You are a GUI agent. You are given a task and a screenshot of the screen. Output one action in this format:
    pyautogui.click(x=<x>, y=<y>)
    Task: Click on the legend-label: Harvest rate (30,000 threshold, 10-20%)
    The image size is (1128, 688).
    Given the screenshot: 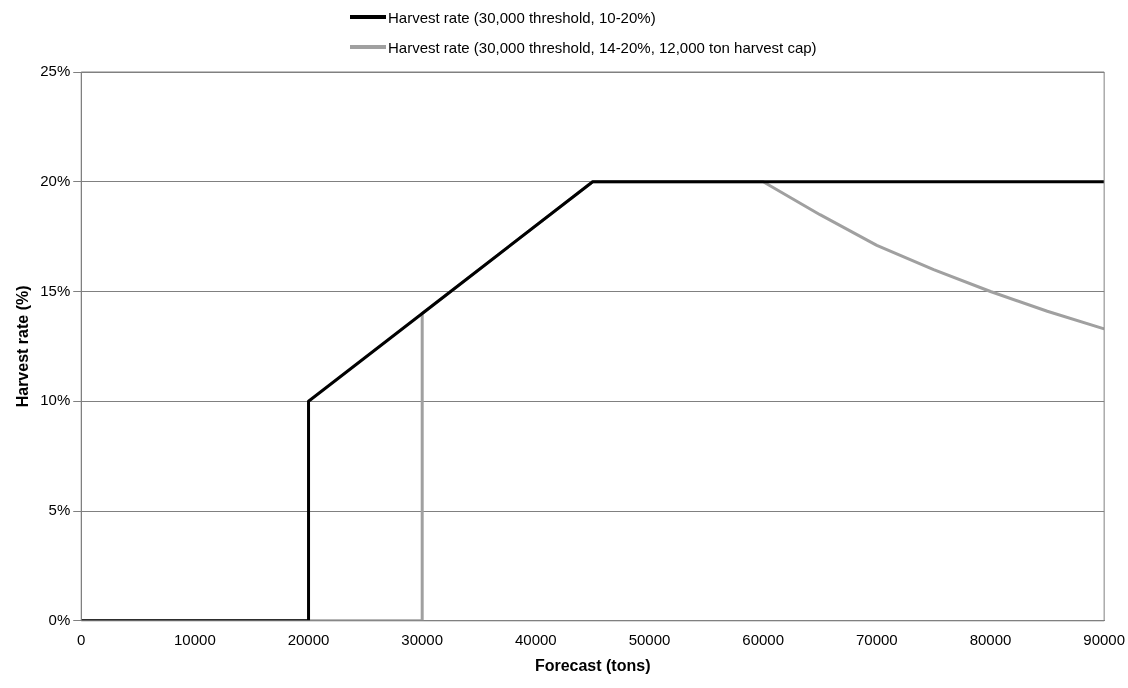 What is the action you would take?
    pyautogui.click(x=522, y=17)
    